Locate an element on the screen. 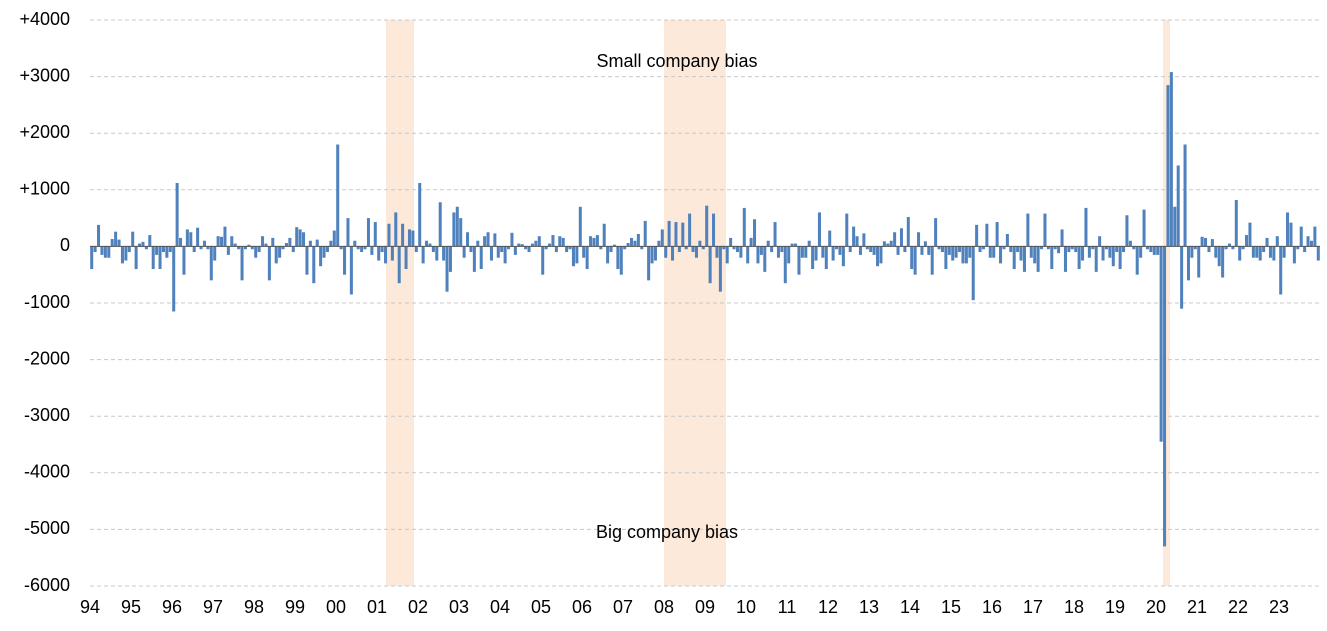 The image size is (1327, 631). annotation: Small company bias is located at coordinates (676, 61).